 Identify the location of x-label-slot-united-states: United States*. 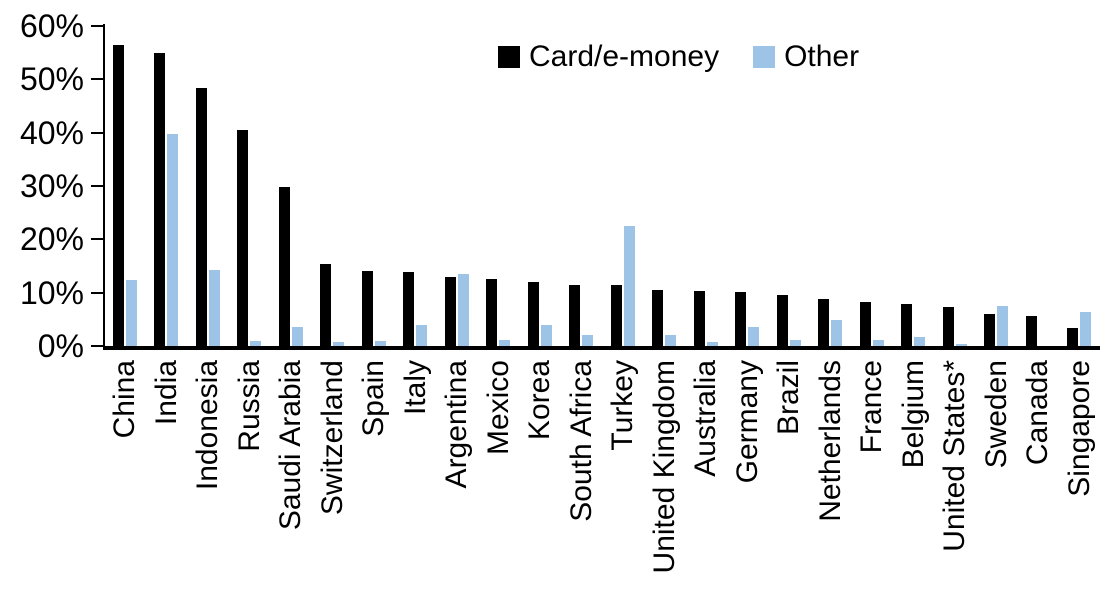
(955, 476).